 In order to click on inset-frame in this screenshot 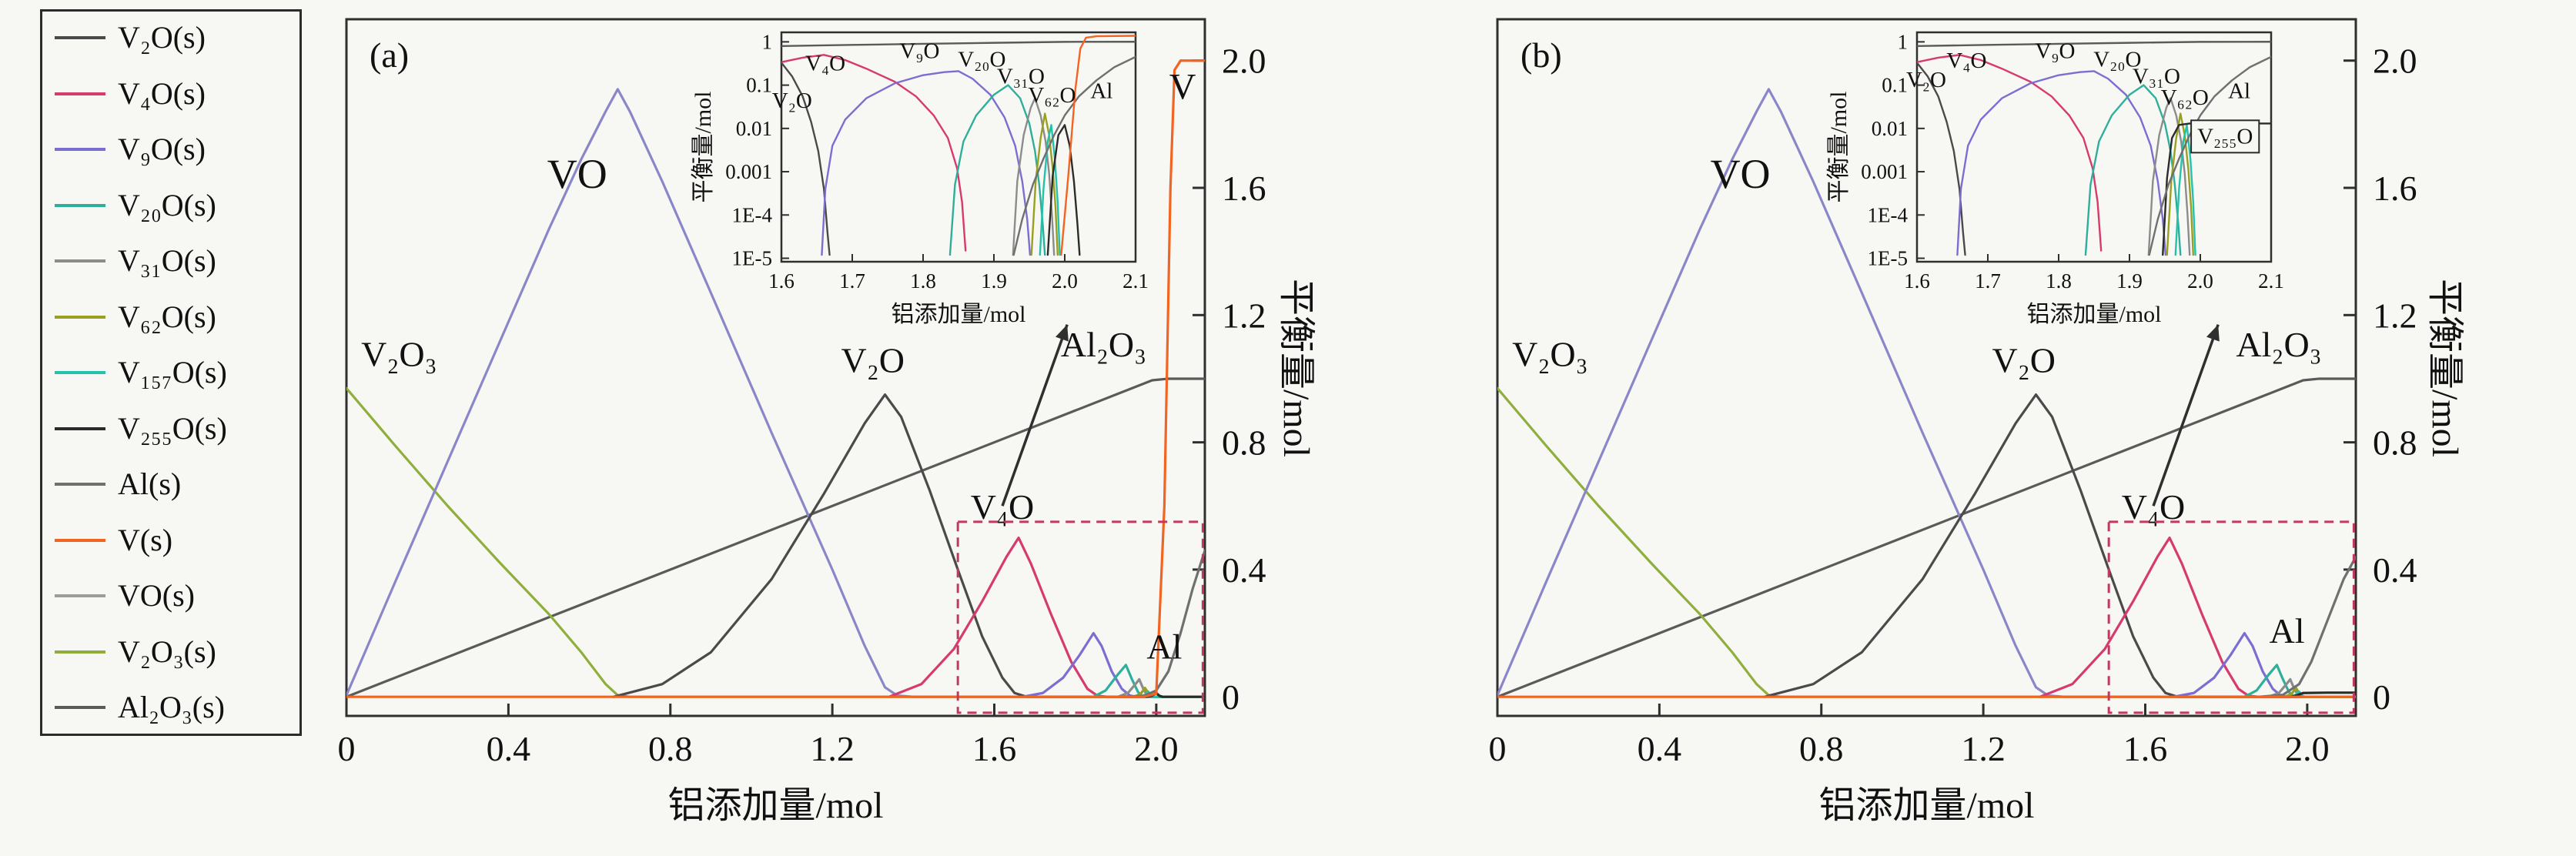, I will do `click(959, 147)`.